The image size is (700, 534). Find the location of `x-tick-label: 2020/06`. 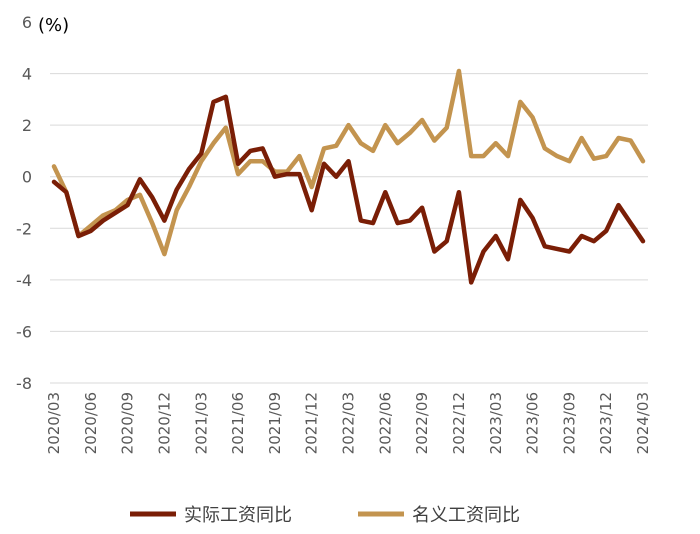

x-tick-label: 2020/06 is located at coordinates (91, 423).